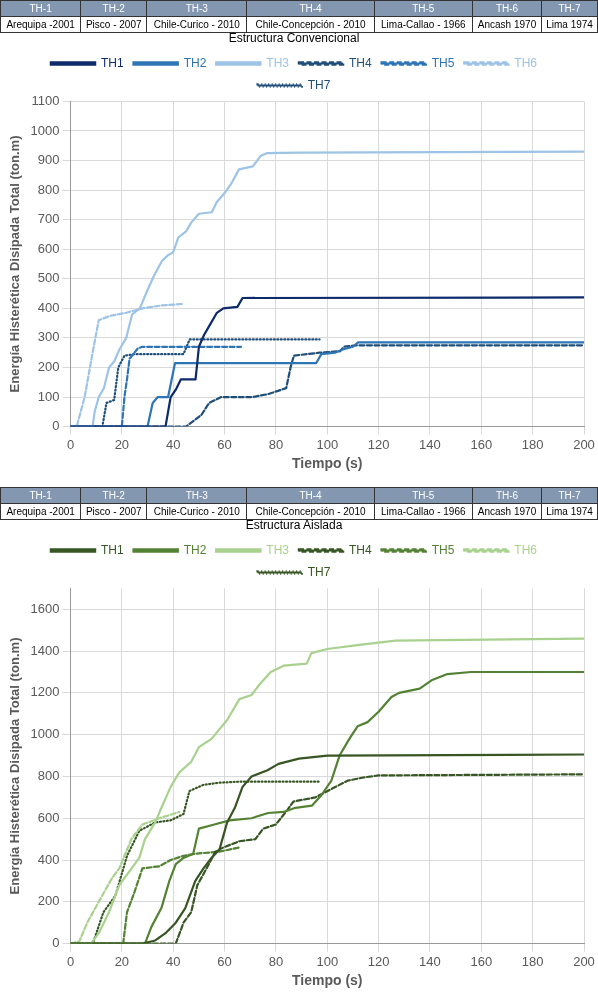 Image resolution: width=598 pixels, height=1008 pixels. I want to click on y-tick-label: 1200, so click(45, 692).